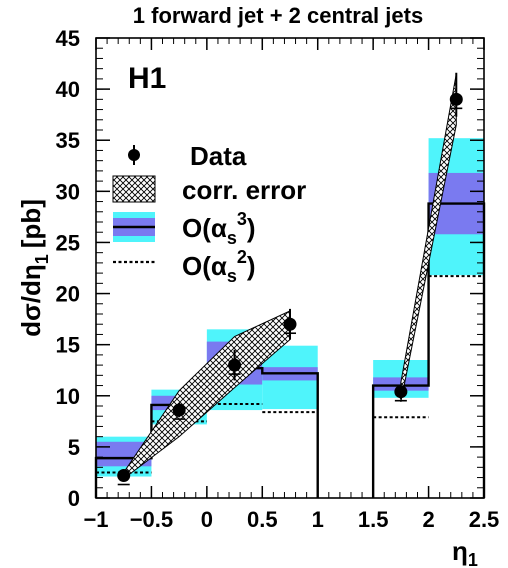 Image resolution: width=508 pixels, height=568 pixels. Describe the element at coordinates (68, 38) in the screenshot. I see `y-tick-label: 45` at that location.